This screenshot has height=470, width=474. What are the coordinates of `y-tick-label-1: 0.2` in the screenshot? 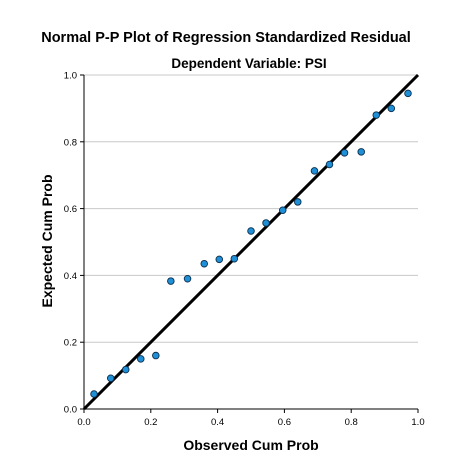 It's located at (70, 343).